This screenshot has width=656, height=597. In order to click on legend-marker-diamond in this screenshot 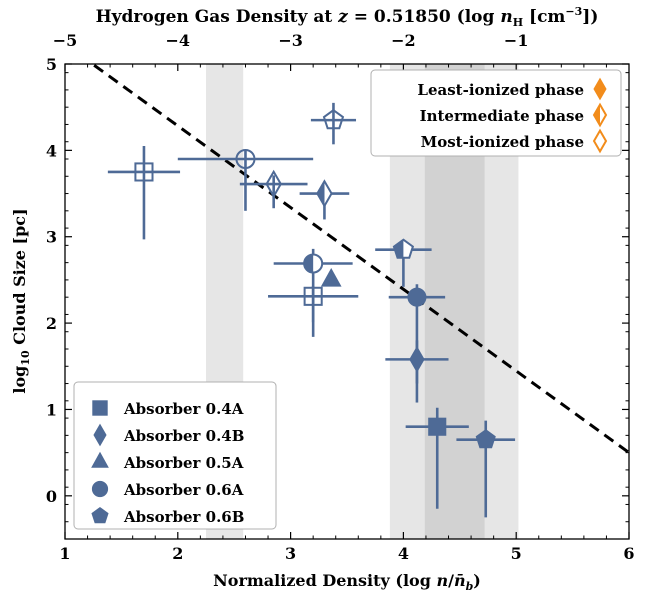, I will do `click(100, 435)`.